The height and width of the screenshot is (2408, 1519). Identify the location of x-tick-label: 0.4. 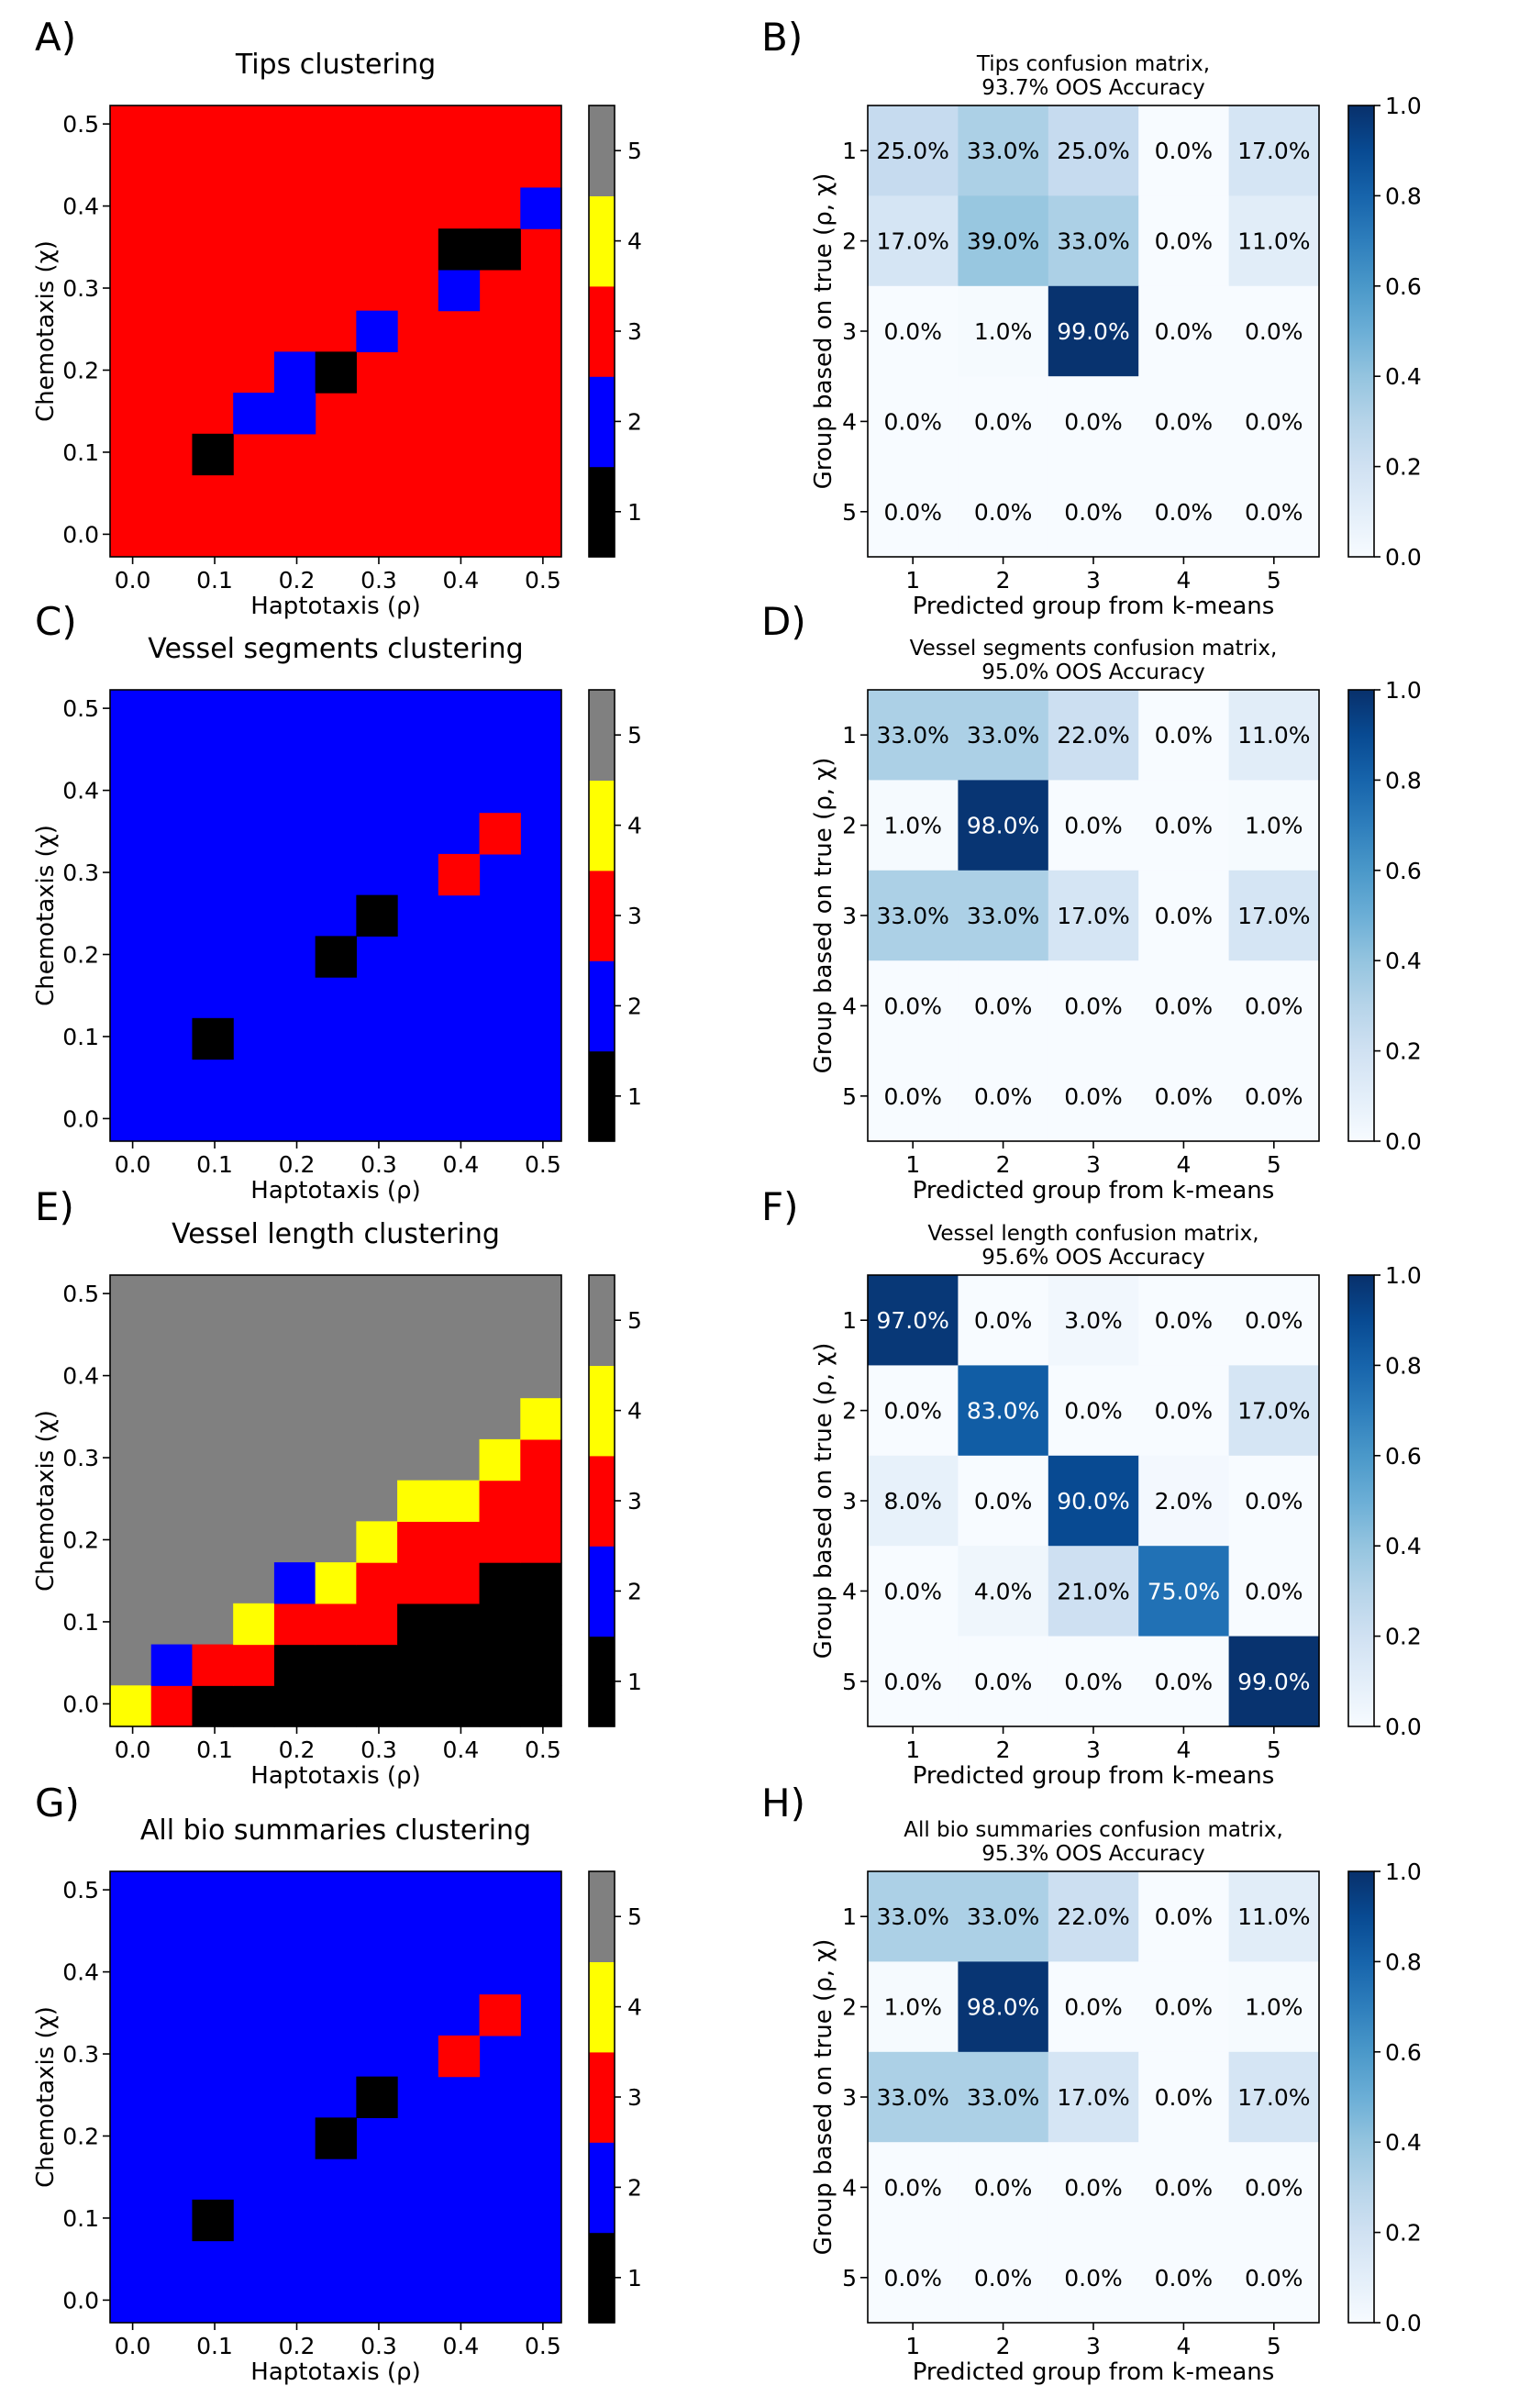
(461, 1750).